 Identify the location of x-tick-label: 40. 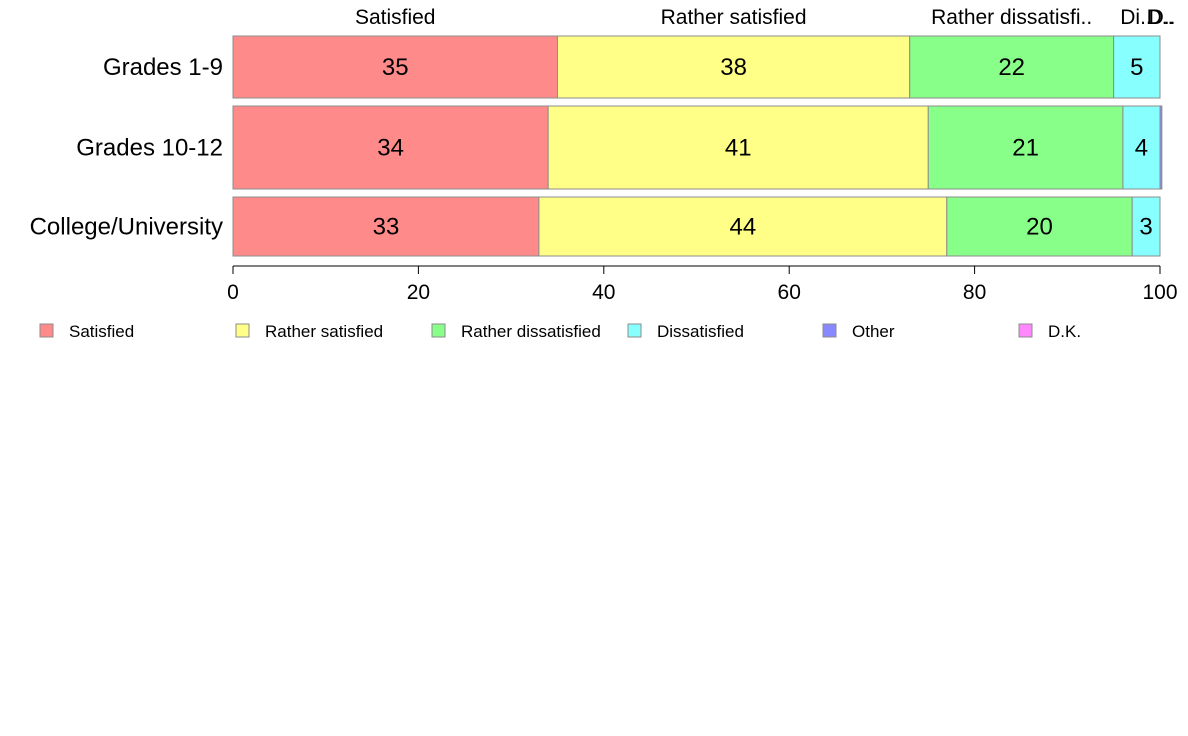
(603, 292).